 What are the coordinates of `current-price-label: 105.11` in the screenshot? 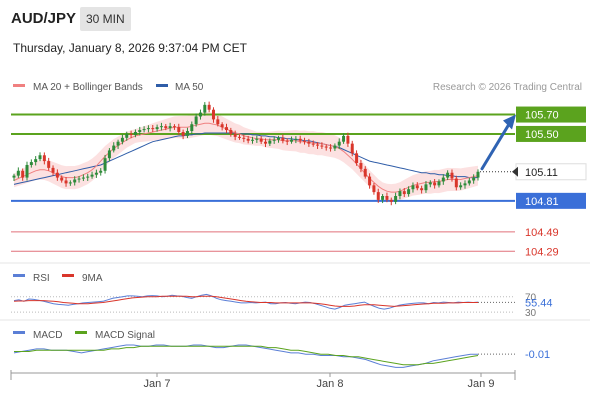 It's located at (541, 173).